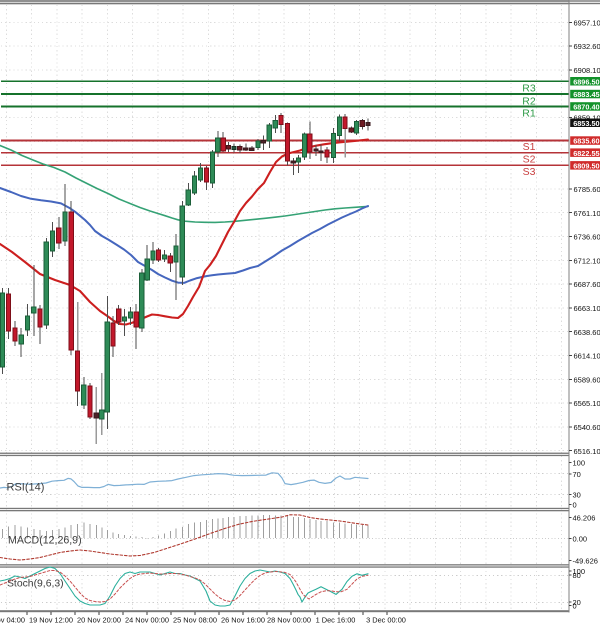  I want to click on svg-text: R1, so click(529, 114).